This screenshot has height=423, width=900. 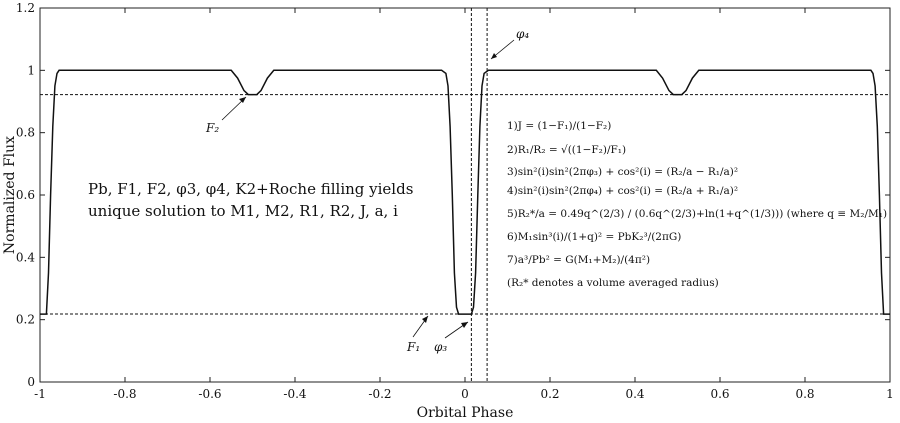 What do you see at coordinates (559, 126) in the screenshot?
I see `equation-1: 1)J = (1−F₁)/(1−F₂)` at bounding box center [559, 126].